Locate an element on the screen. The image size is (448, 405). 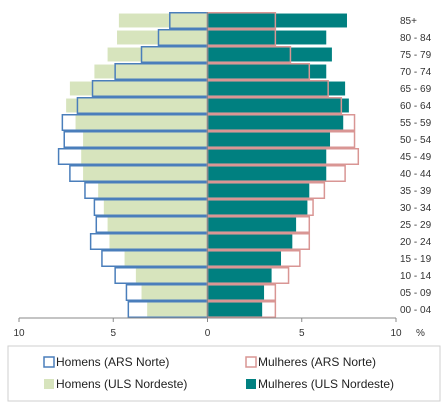
category-label: 05 - 09 is located at coordinates (416, 293).